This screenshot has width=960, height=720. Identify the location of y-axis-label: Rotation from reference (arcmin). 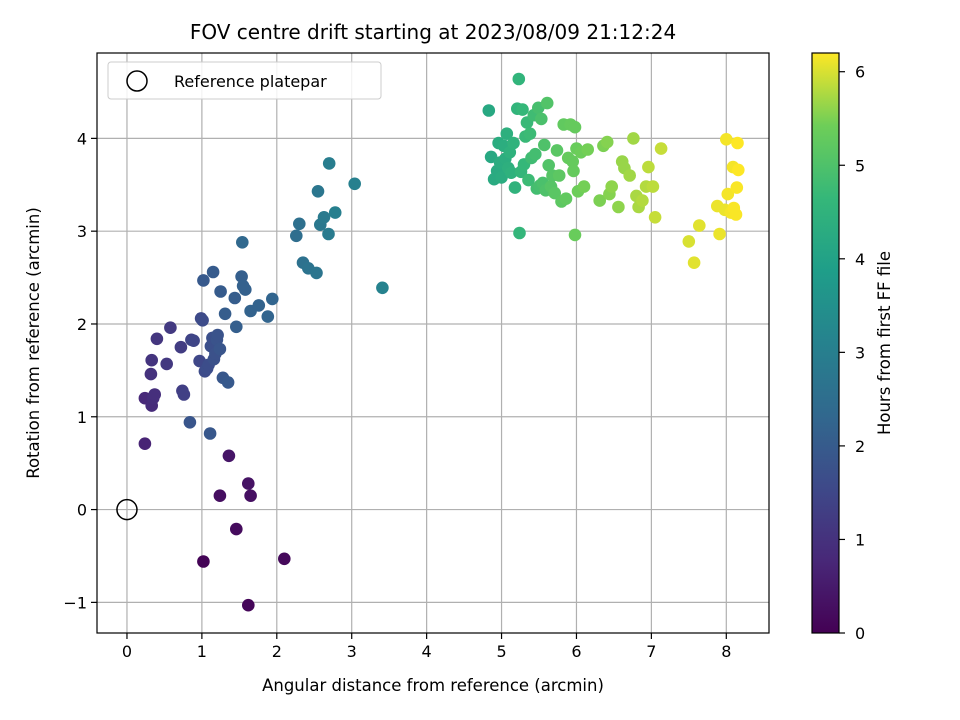
(33, 343).